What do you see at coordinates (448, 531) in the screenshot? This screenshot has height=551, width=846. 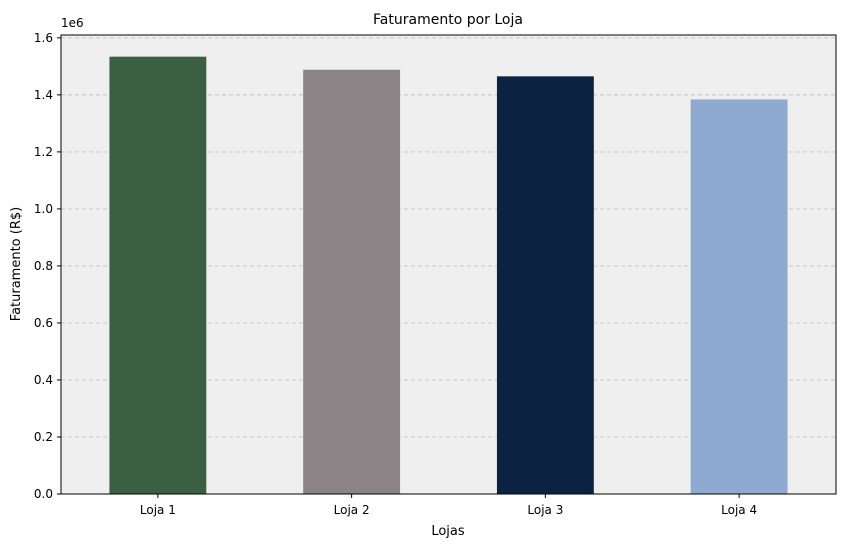 I see `x-axis-label: Lojas` at bounding box center [448, 531].